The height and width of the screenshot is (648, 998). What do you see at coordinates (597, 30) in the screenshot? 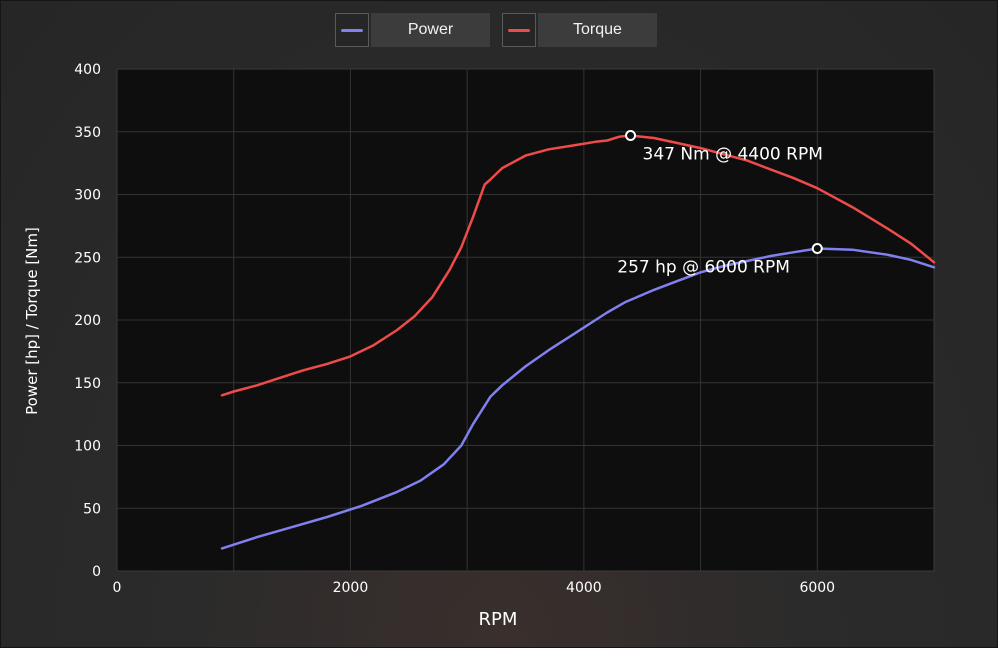
I see `legend-label-torque: Torque` at bounding box center [597, 30].